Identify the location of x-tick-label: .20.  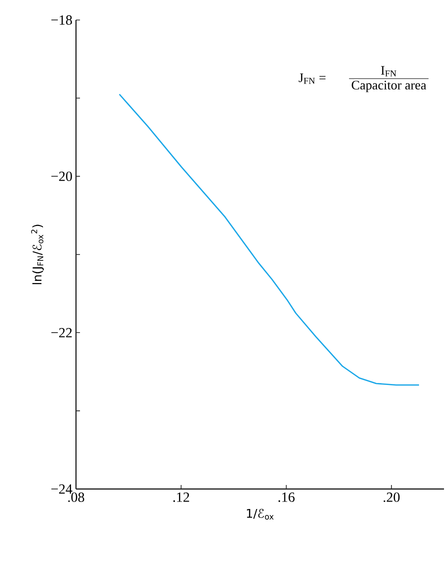
(392, 497).